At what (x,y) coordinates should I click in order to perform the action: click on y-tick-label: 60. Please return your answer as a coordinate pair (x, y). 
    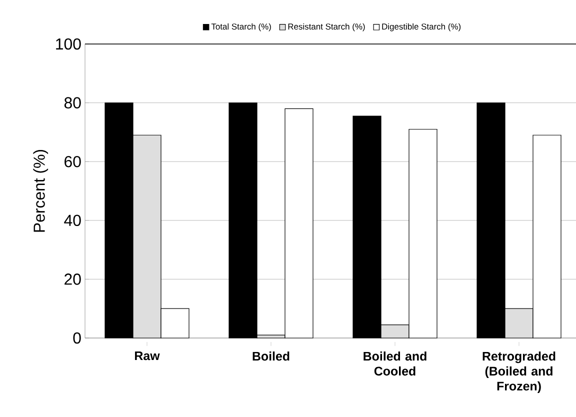
    Looking at the image, I should click on (72, 162).